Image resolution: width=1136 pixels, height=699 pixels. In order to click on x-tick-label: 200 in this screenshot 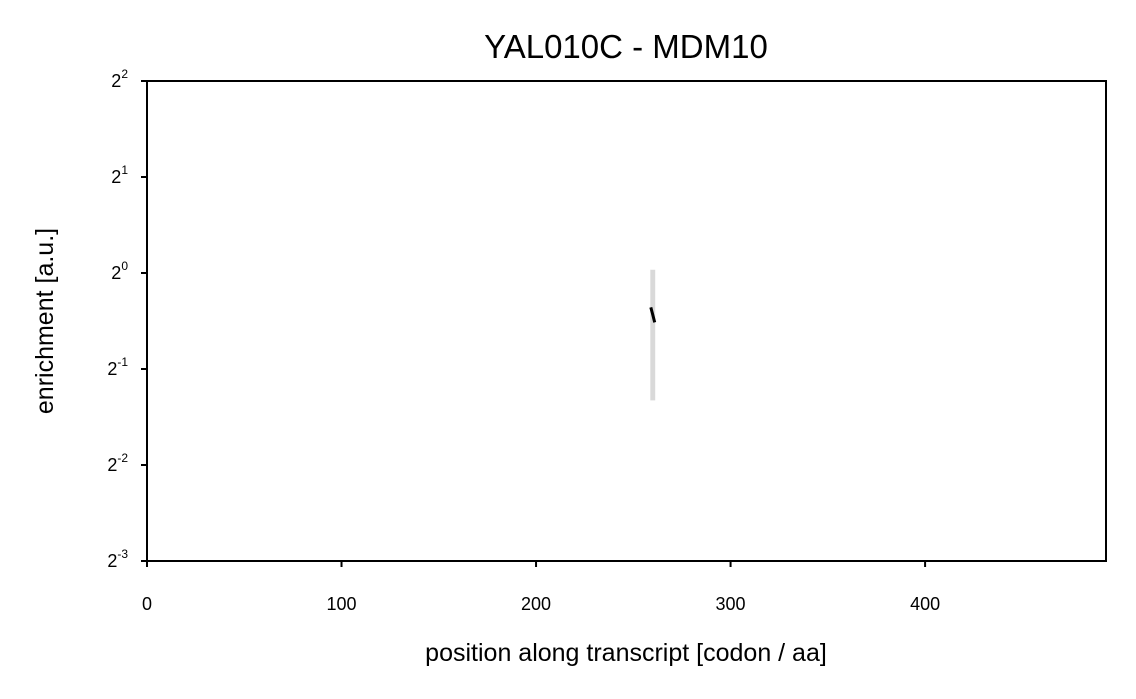, I will do `click(536, 604)`.